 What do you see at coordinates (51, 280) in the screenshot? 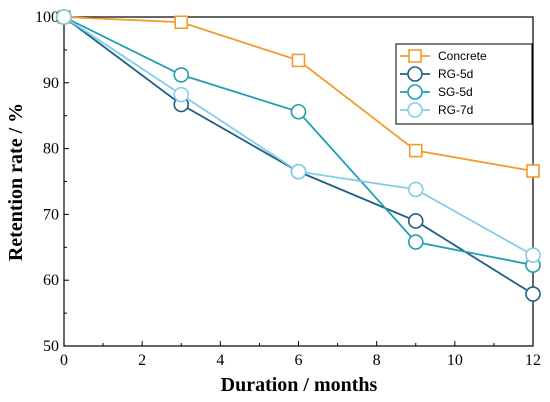
I see `y-tick-label: 60` at bounding box center [51, 280].